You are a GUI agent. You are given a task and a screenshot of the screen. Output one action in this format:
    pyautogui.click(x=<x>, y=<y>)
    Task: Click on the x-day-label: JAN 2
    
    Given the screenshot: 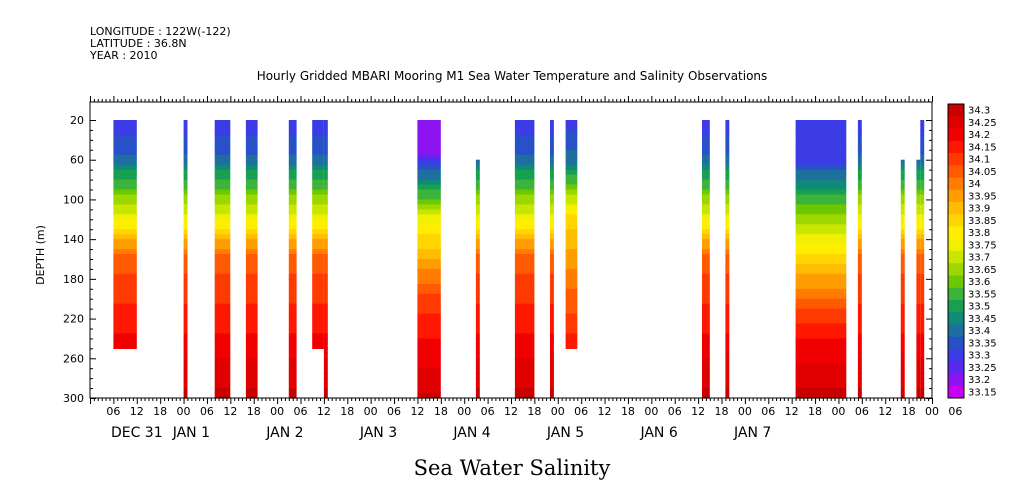 What is the action you would take?
    pyautogui.click(x=284, y=433)
    